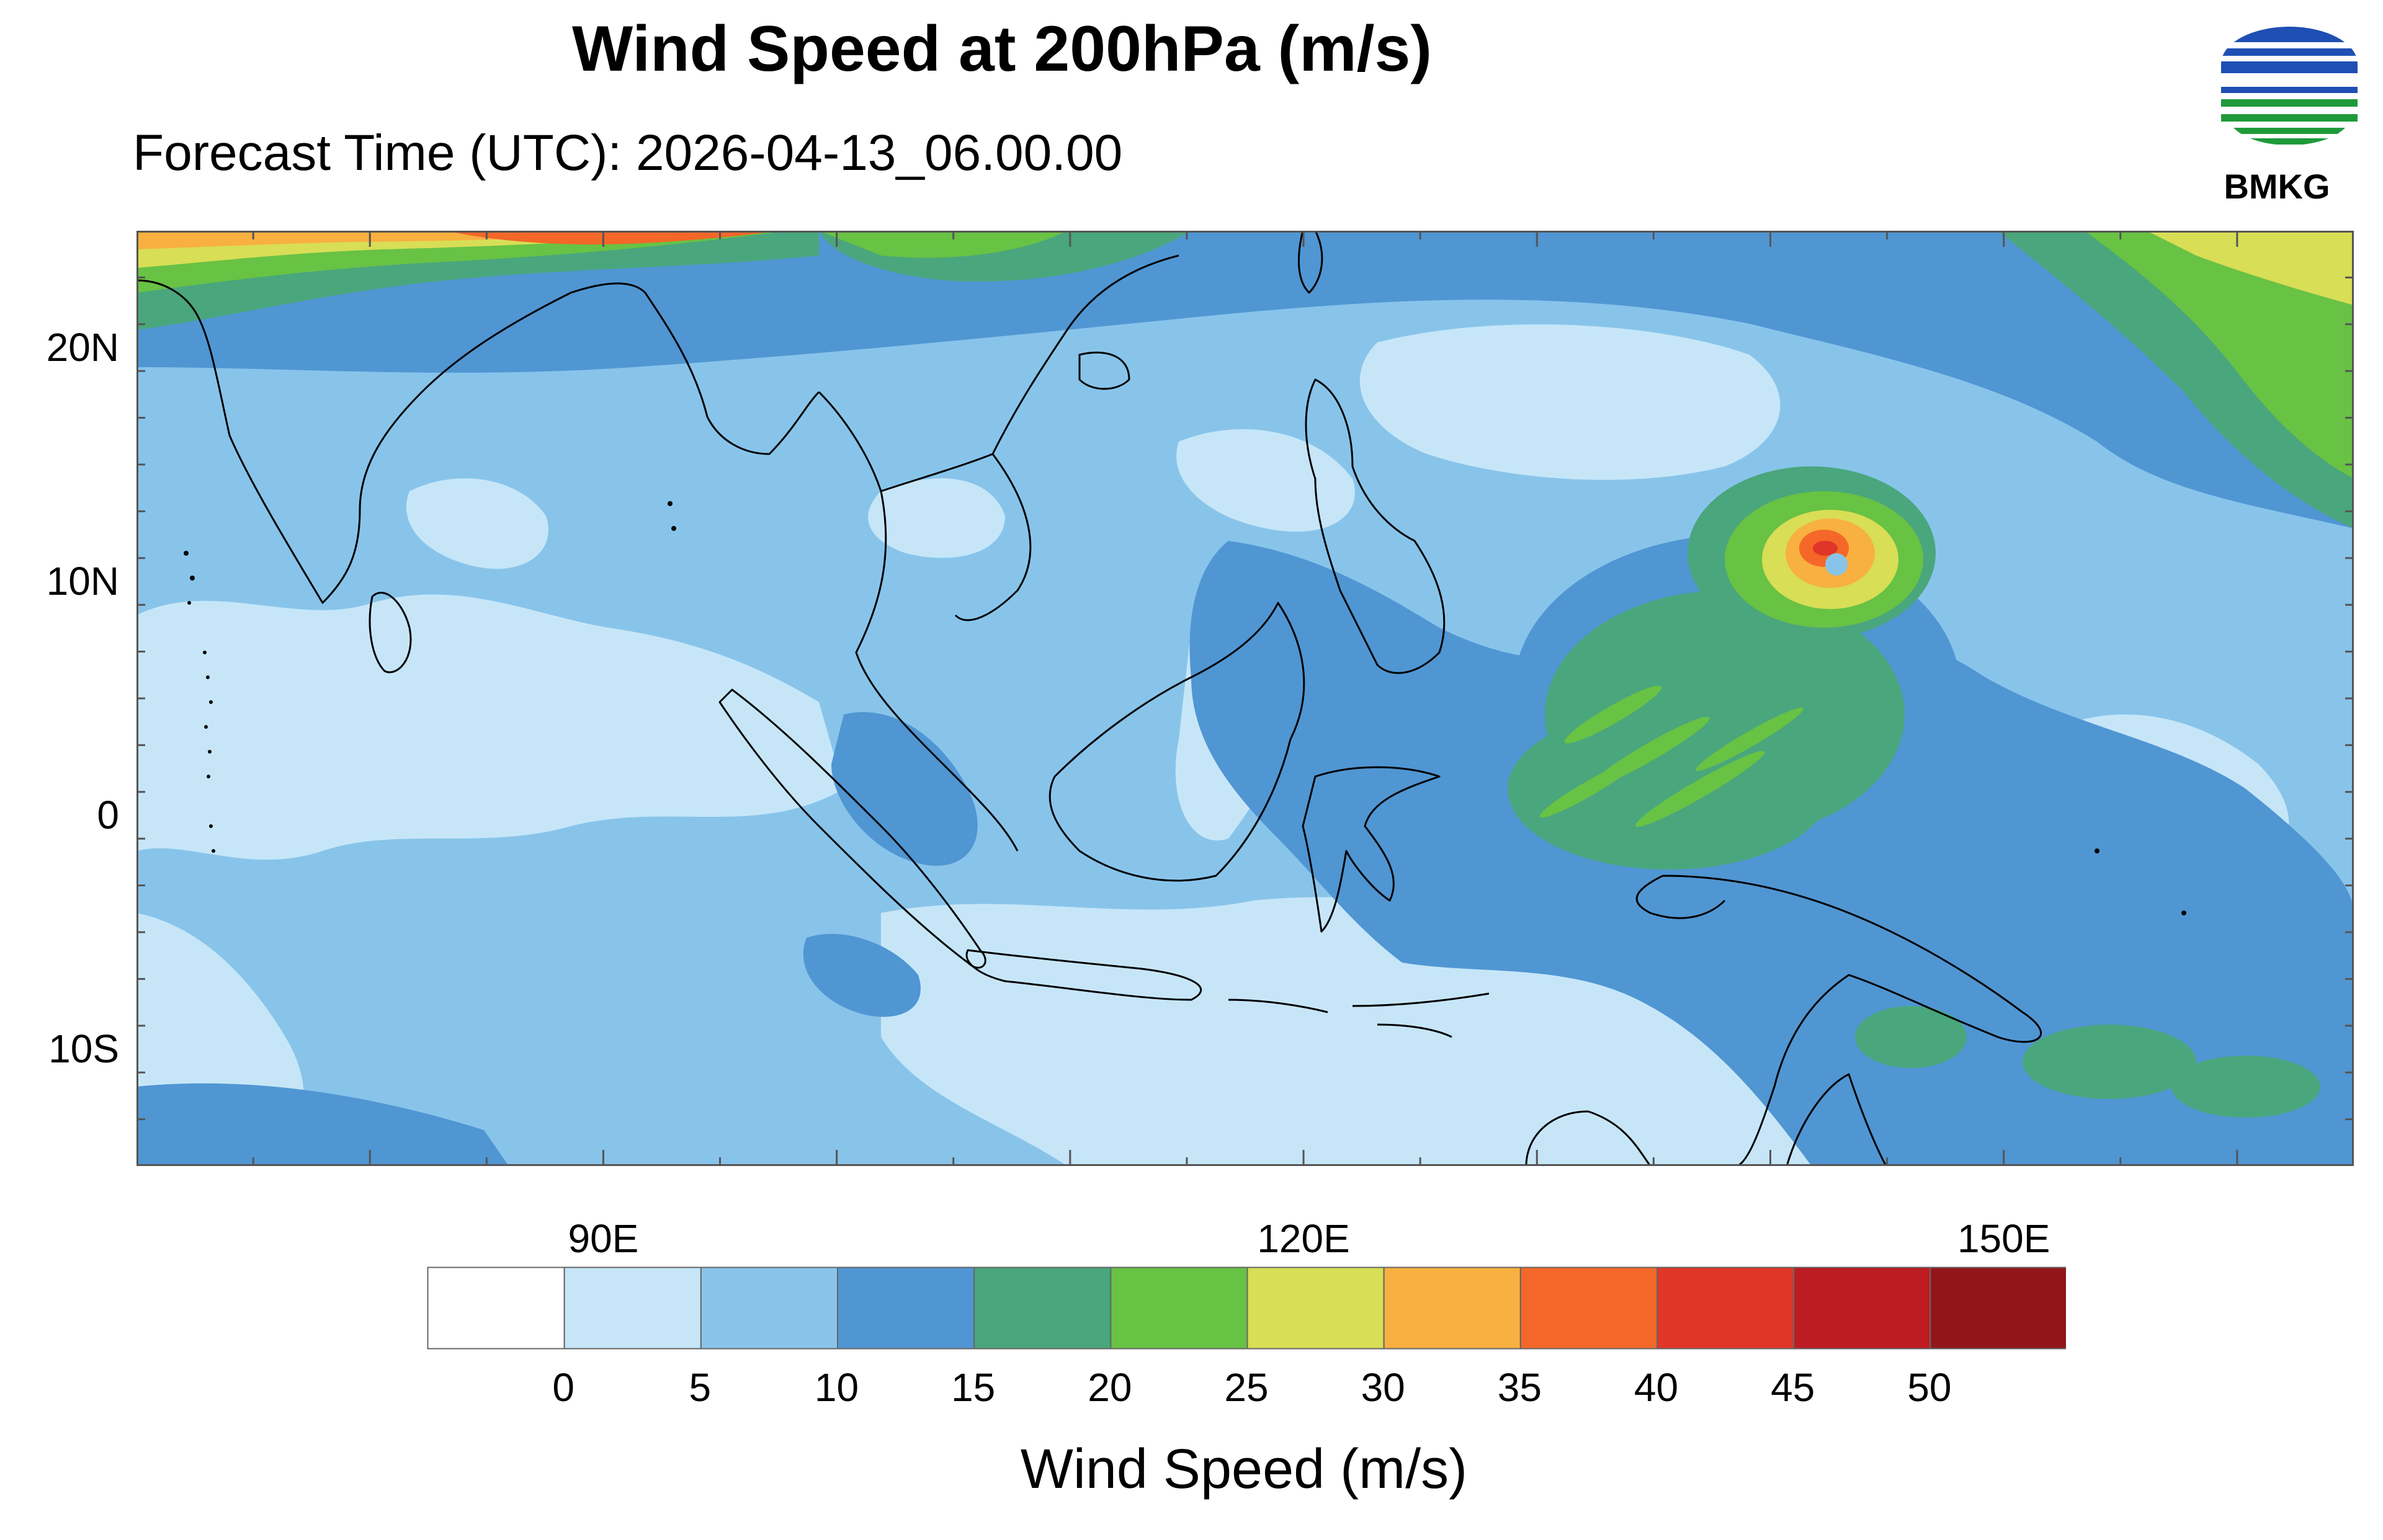 The height and width of the screenshot is (1540, 2383). I want to click on coast-india, so click(478, 442).